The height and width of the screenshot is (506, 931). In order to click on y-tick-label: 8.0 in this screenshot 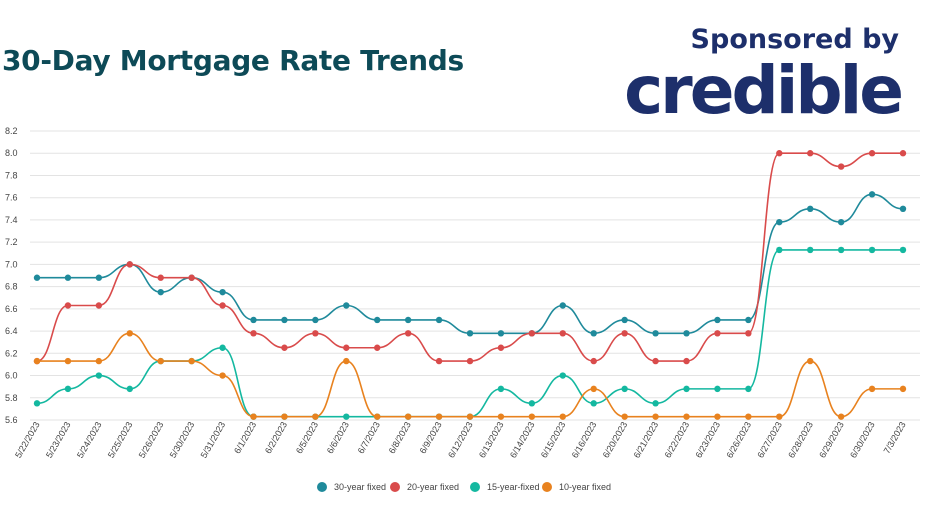, I will do `click(11, 153)`.